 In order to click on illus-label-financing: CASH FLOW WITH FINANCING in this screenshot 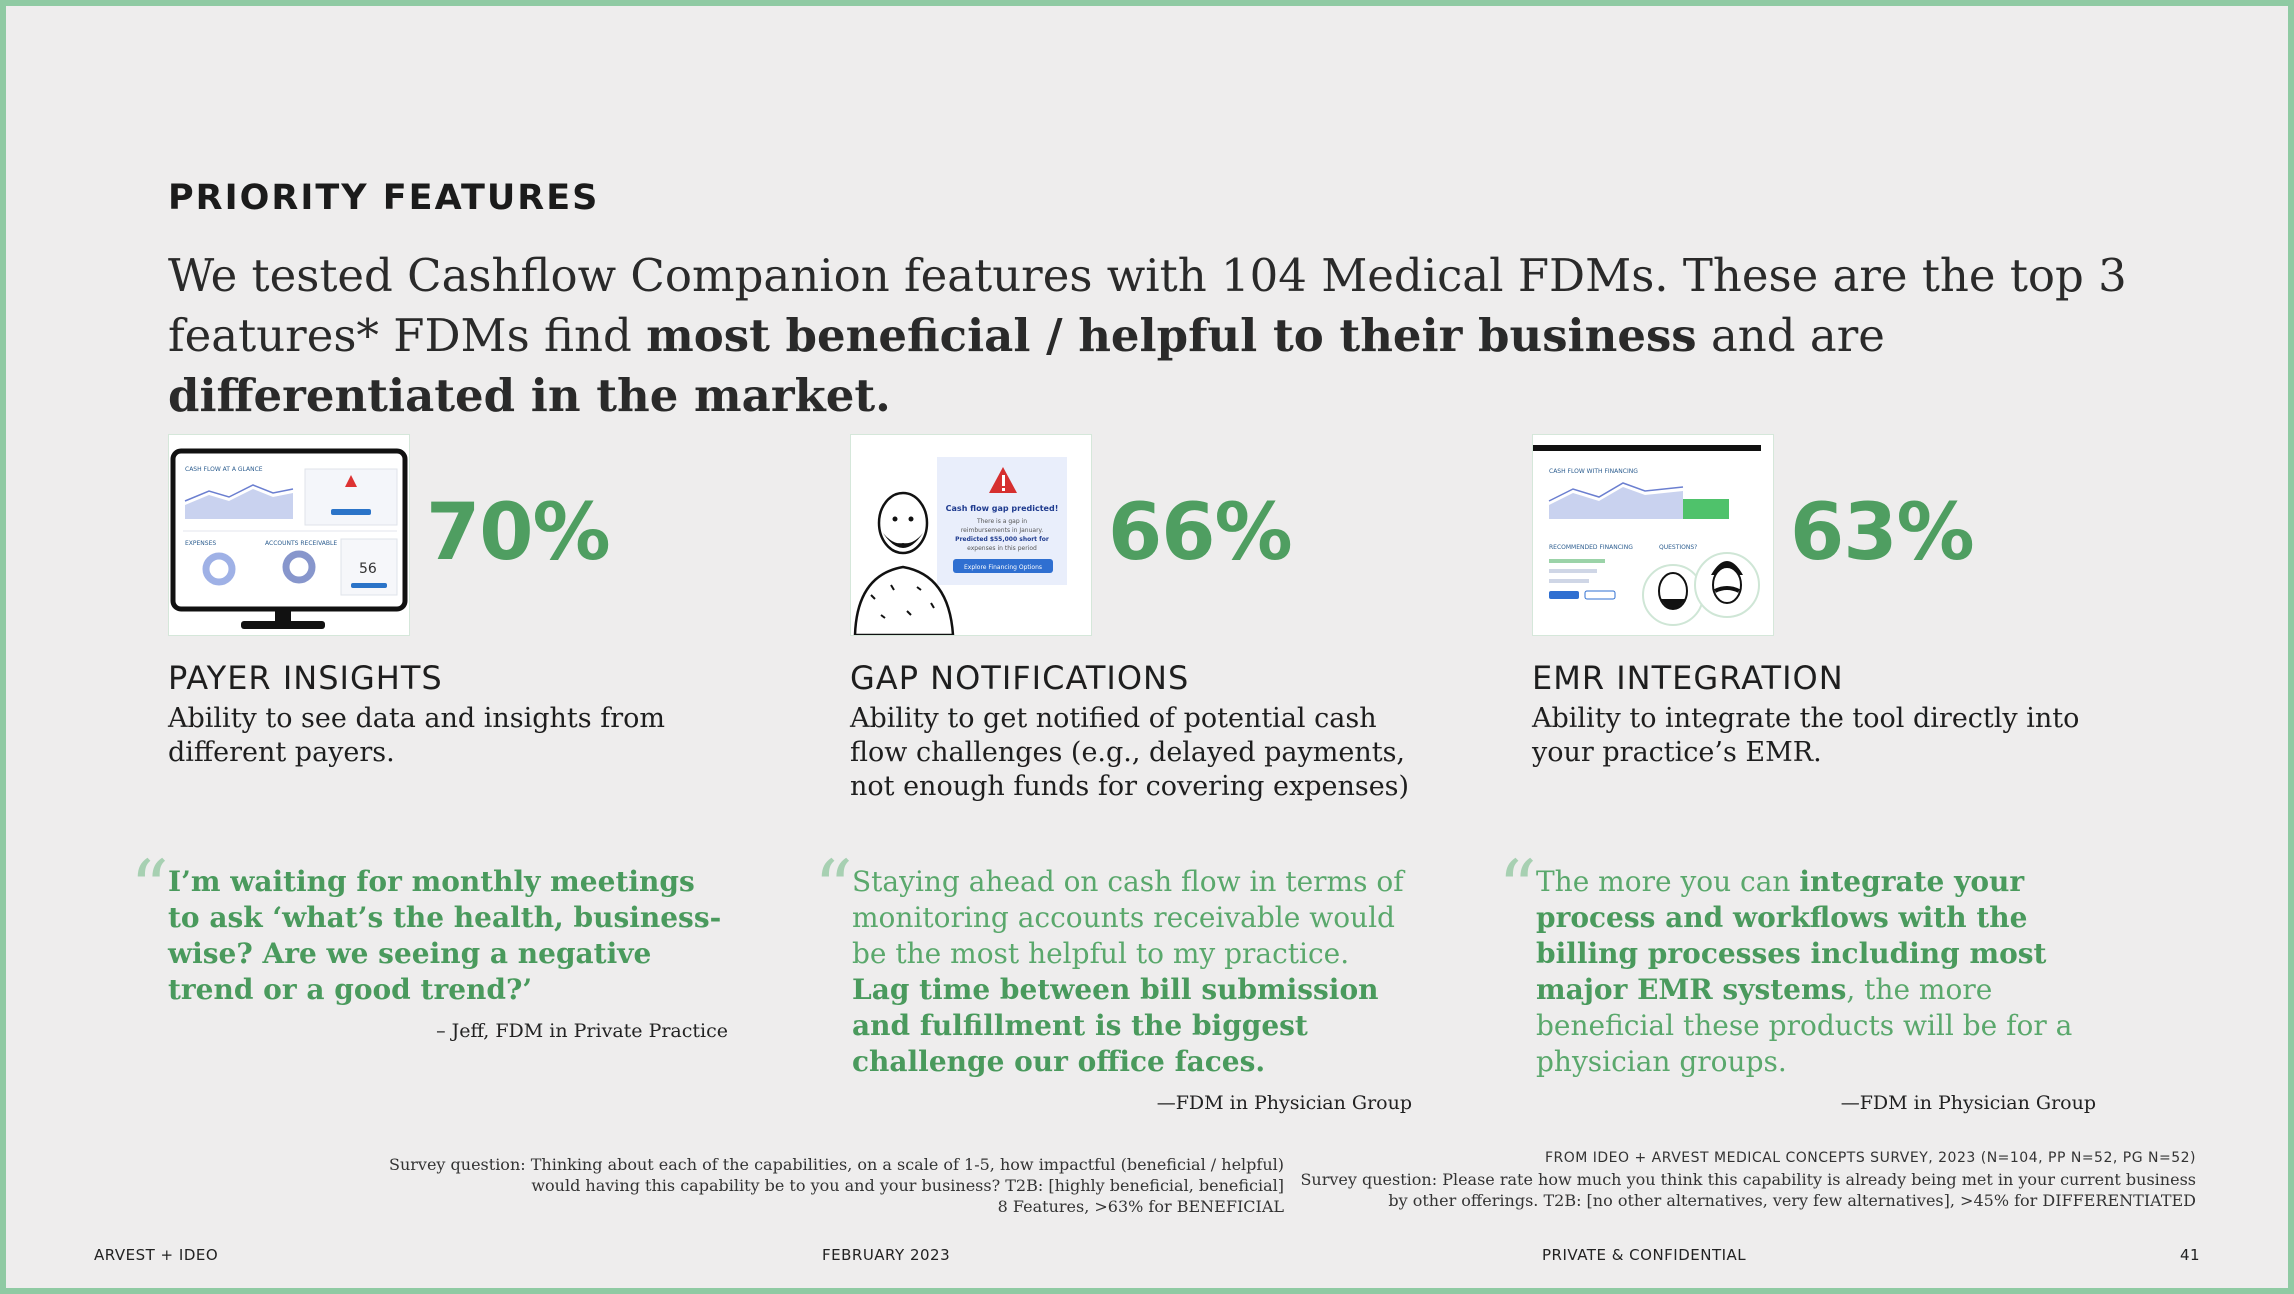, I will do `click(1593, 471)`.